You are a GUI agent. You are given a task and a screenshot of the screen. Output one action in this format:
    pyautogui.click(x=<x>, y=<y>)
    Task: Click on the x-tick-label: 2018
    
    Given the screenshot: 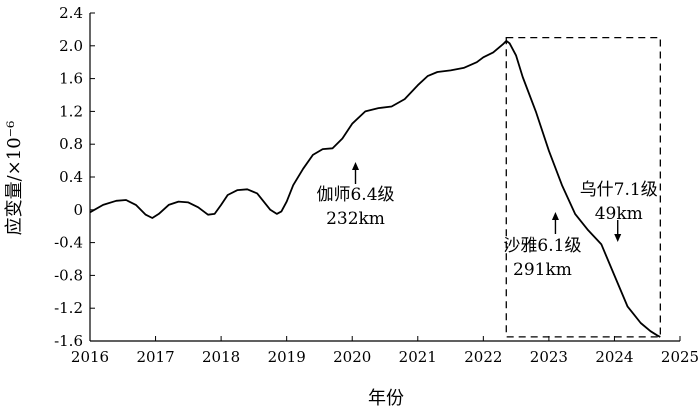 What is the action you would take?
    pyautogui.click(x=221, y=357)
    